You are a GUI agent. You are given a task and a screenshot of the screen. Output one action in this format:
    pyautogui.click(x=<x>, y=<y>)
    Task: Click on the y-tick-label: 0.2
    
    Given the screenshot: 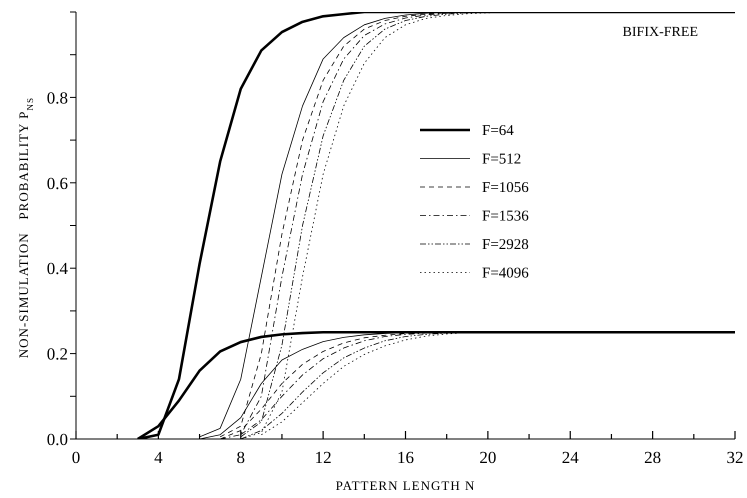 What is the action you would take?
    pyautogui.click(x=57, y=354)
    